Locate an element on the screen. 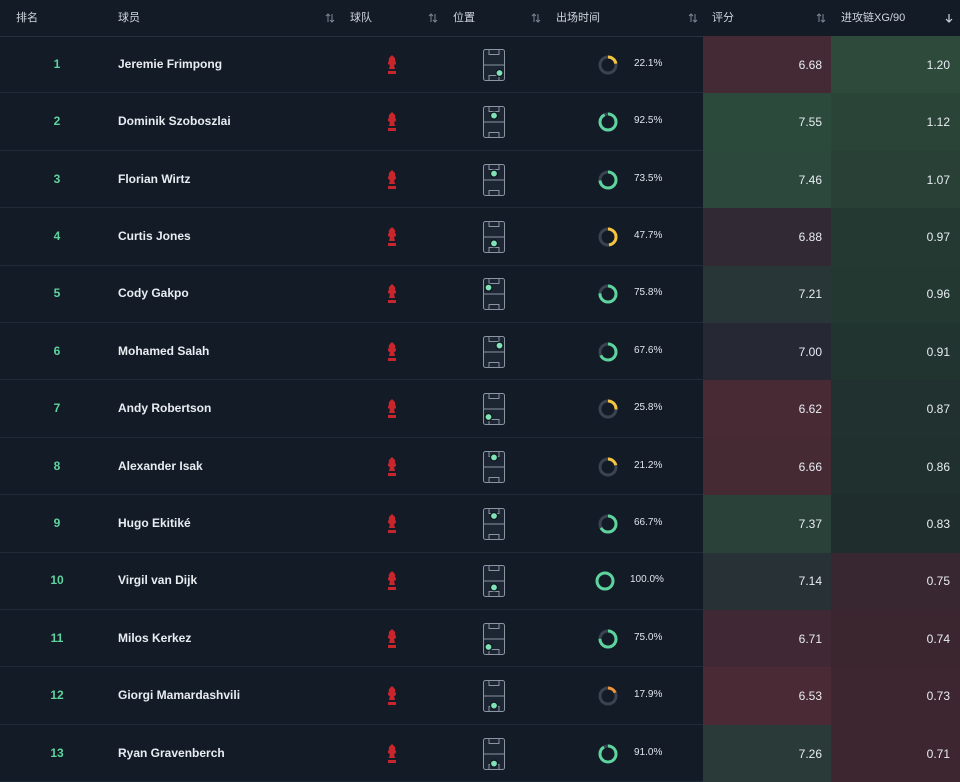  rating: 7.21 is located at coordinates (810, 294).